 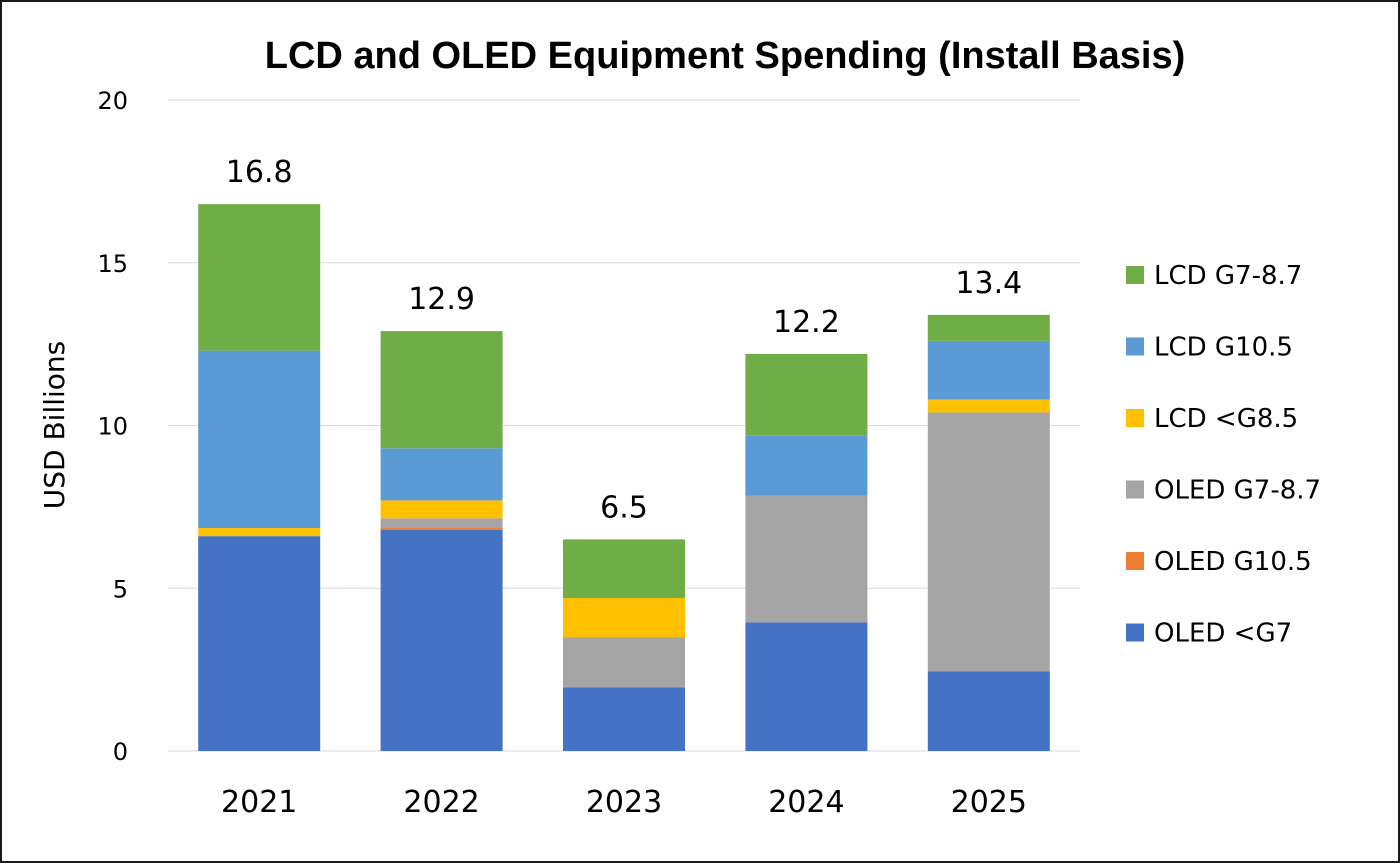 I want to click on y-tick-label: 0, so click(x=120, y=752).